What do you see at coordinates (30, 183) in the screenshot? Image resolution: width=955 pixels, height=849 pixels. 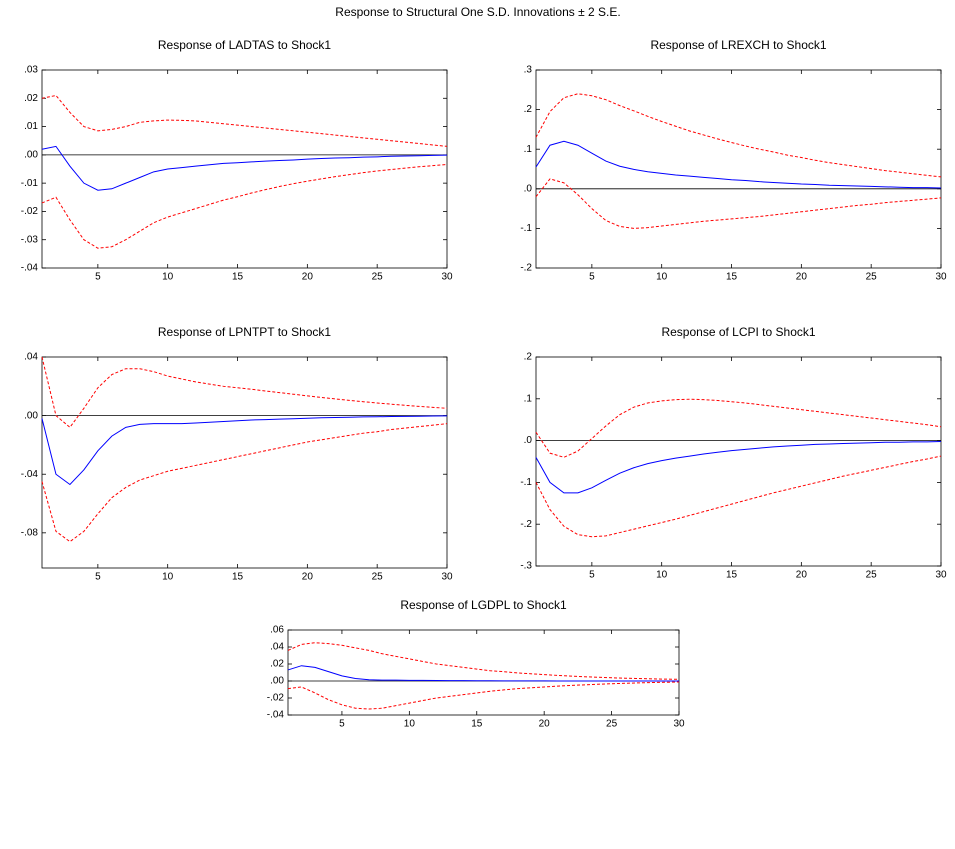 I see `y-tick-label: -.01` at bounding box center [30, 183].